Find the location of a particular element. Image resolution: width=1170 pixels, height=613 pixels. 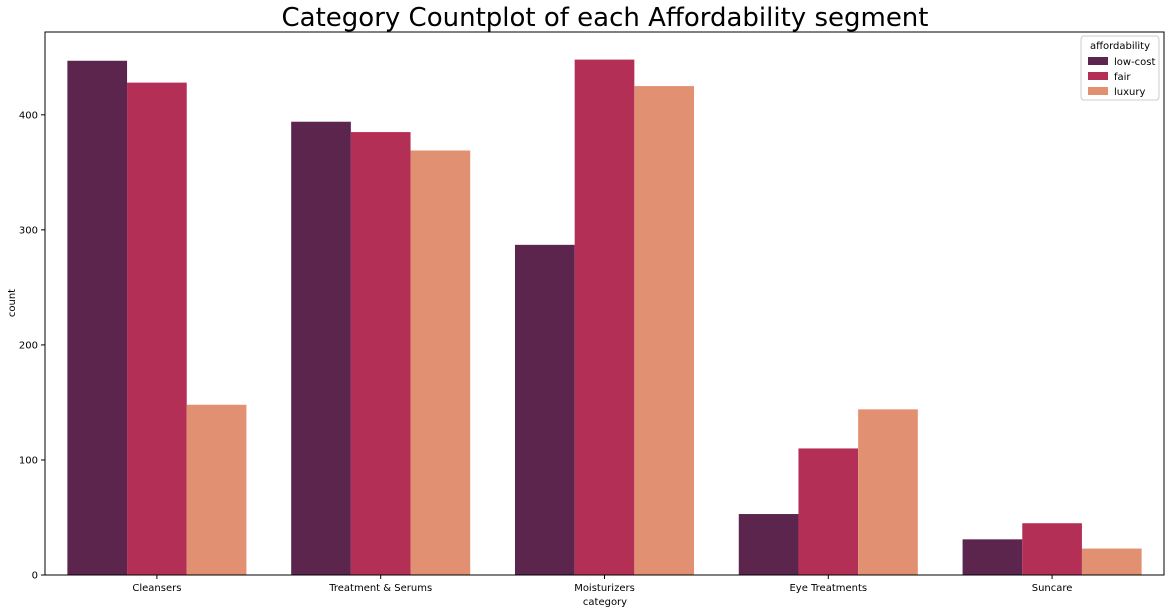

legend-swatch-fair is located at coordinates (1098, 76).